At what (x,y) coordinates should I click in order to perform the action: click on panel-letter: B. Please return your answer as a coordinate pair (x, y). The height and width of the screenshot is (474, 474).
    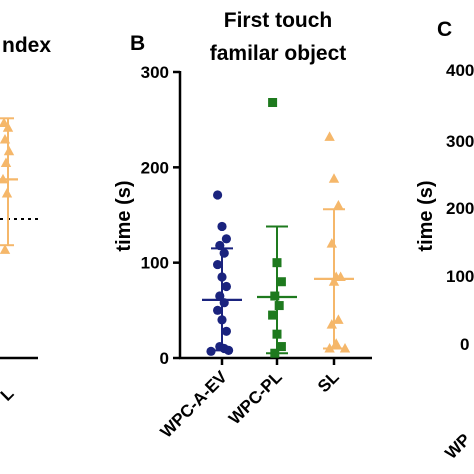
    Looking at the image, I should click on (137, 43).